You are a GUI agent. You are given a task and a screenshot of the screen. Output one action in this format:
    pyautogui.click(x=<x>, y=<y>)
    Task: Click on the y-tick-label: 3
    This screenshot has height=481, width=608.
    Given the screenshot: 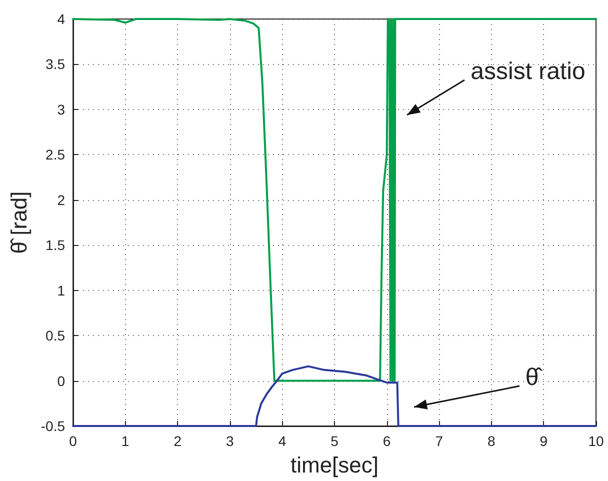 What is the action you would take?
    pyautogui.click(x=61, y=109)
    